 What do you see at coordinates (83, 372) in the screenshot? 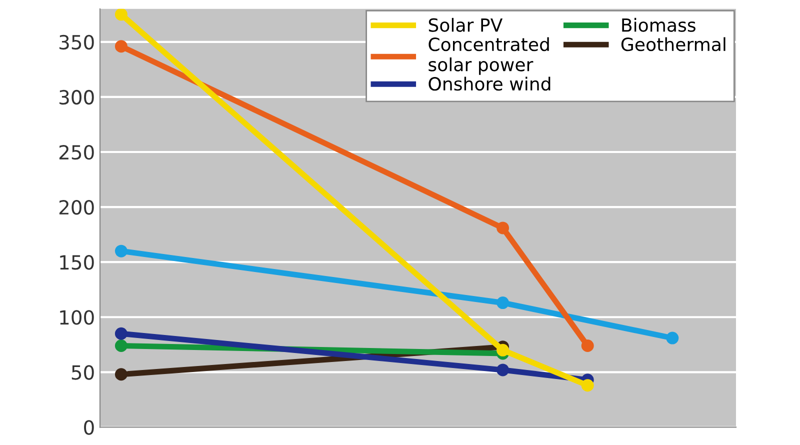
I see `y-tick-label: 50` at bounding box center [83, 372].